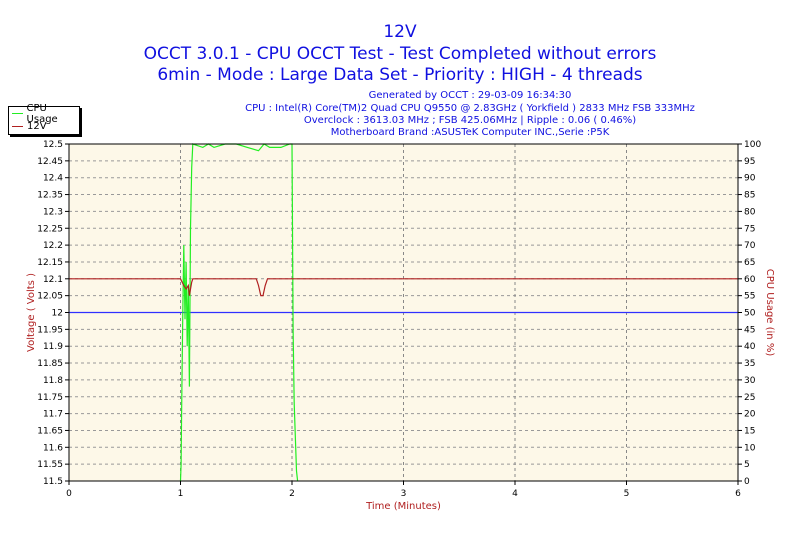 The image size is (800, 533). I want to click on y2-tick-label: 80, so click(750, 212).